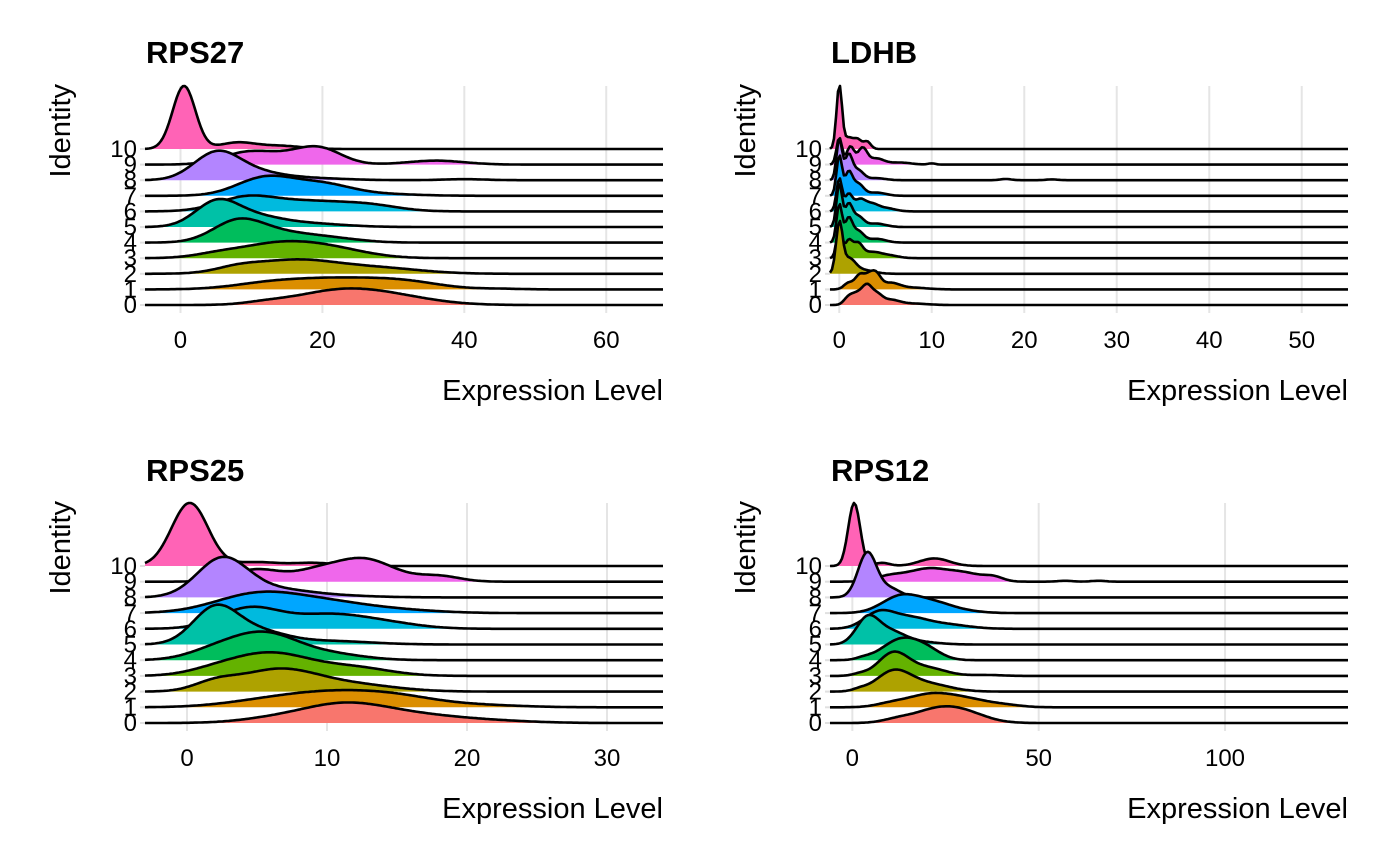 Image resolution: width=1400 pixels, height=865 pixels. I want to click on panel-title: RPS27, so click(195, 52).